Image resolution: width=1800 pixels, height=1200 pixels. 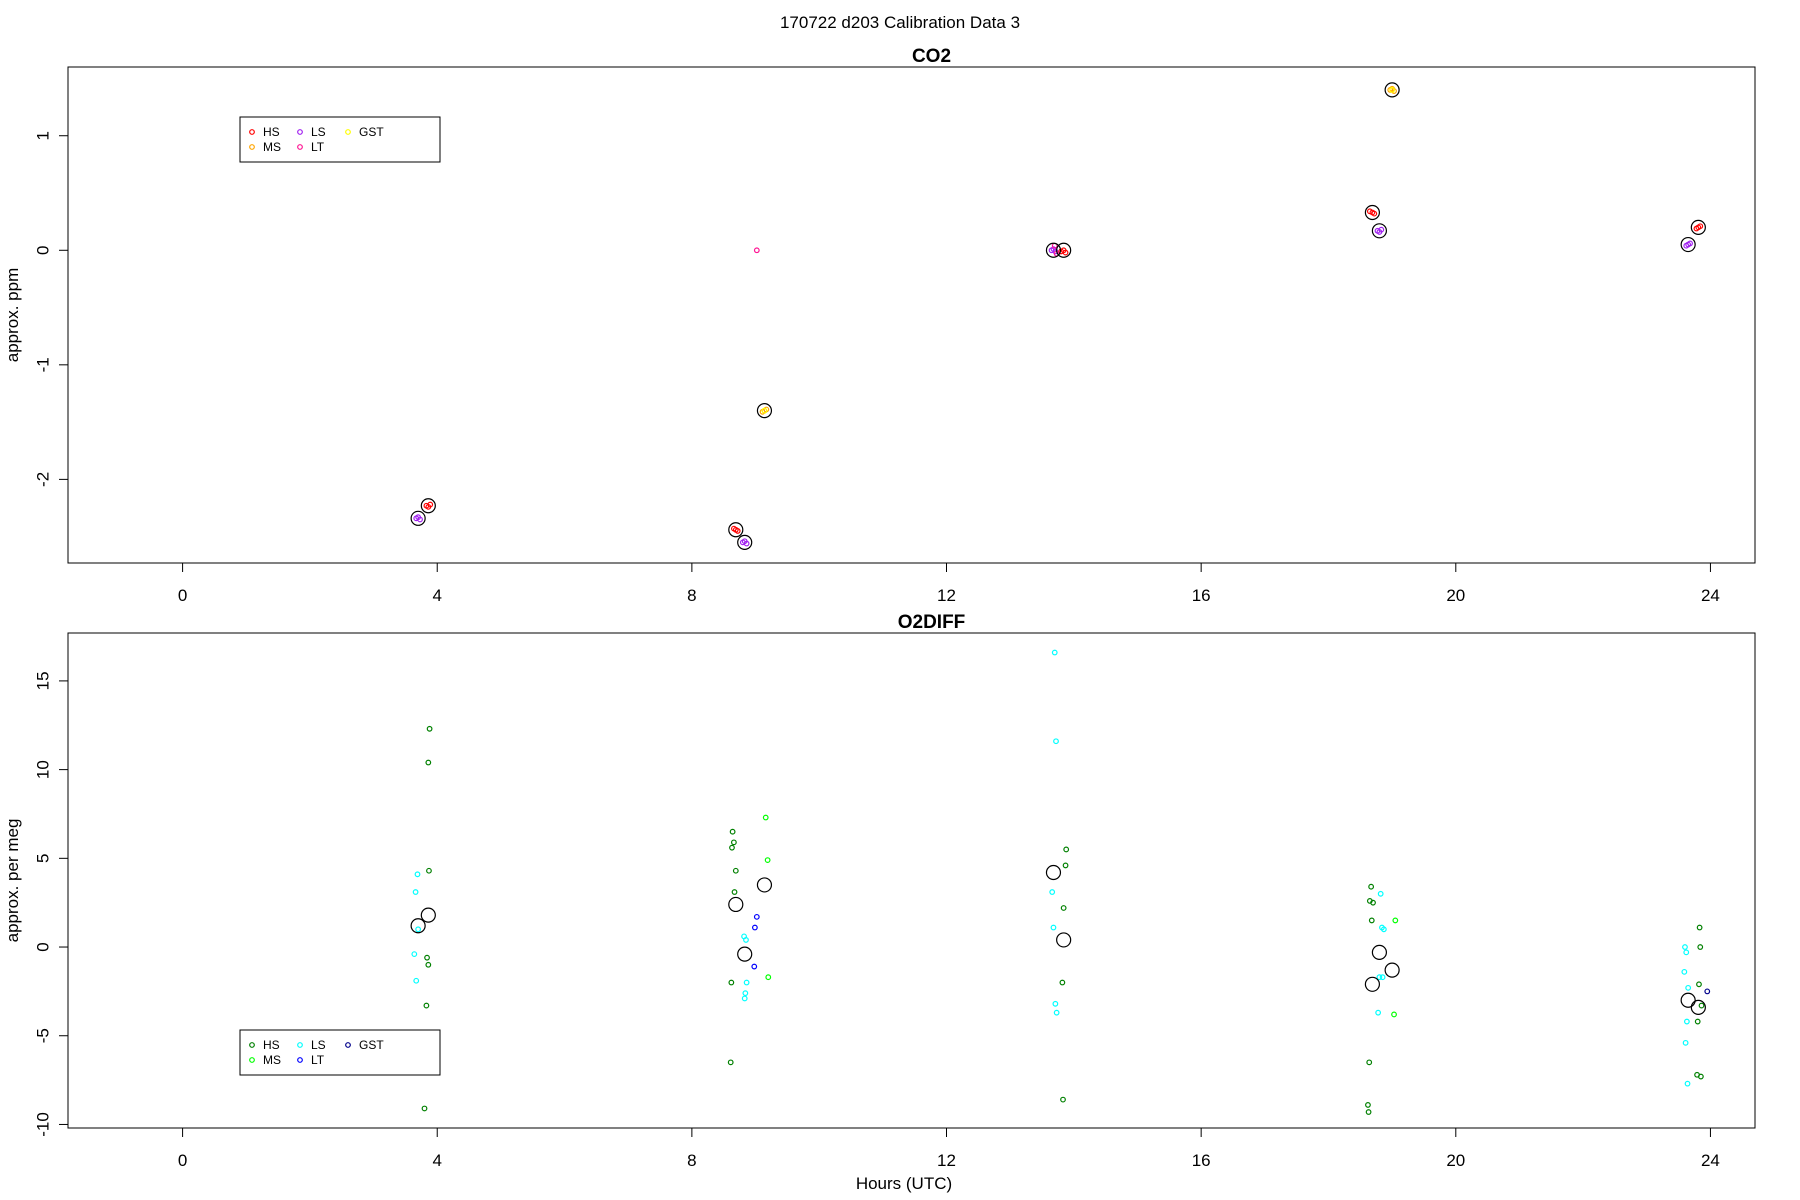 I want to click on page-title: 170722 d203 Calibration Data 3, so click(x=900, y=22).